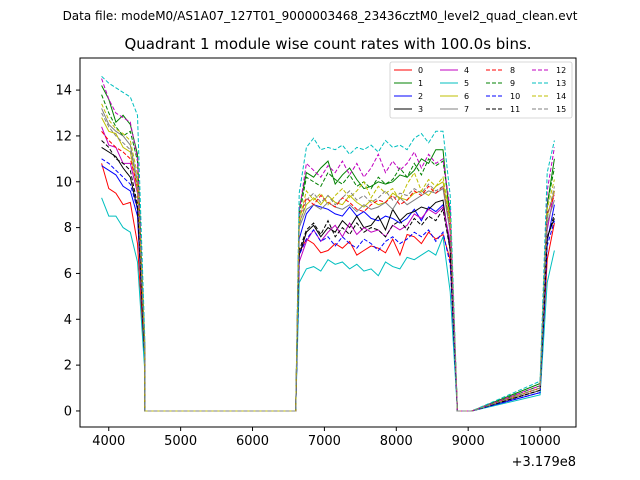  Describe the element at coordinates (466, 83) in the screenshot. I see `legend-label-5: 5` at that location.